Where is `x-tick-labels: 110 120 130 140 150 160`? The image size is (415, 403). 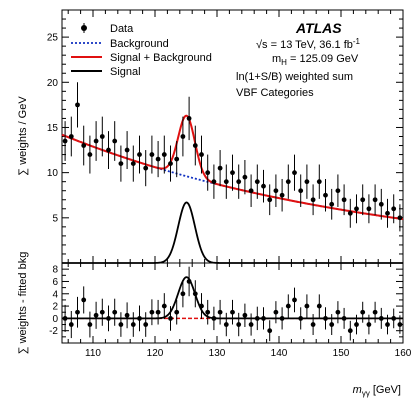 x-tick-labels: 110 120 130 140 150 160 is located at coordinates (248, 353).